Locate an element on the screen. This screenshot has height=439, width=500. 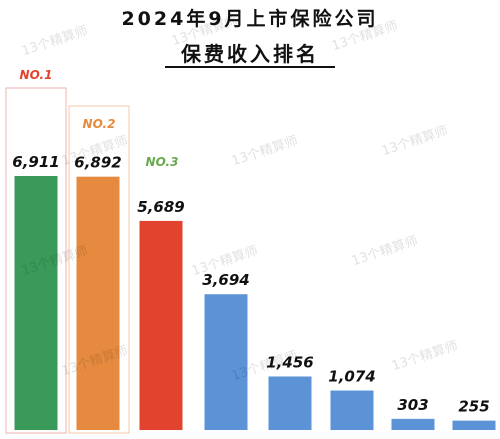
value-label-7: 303 is located at coordinates (412, 405).